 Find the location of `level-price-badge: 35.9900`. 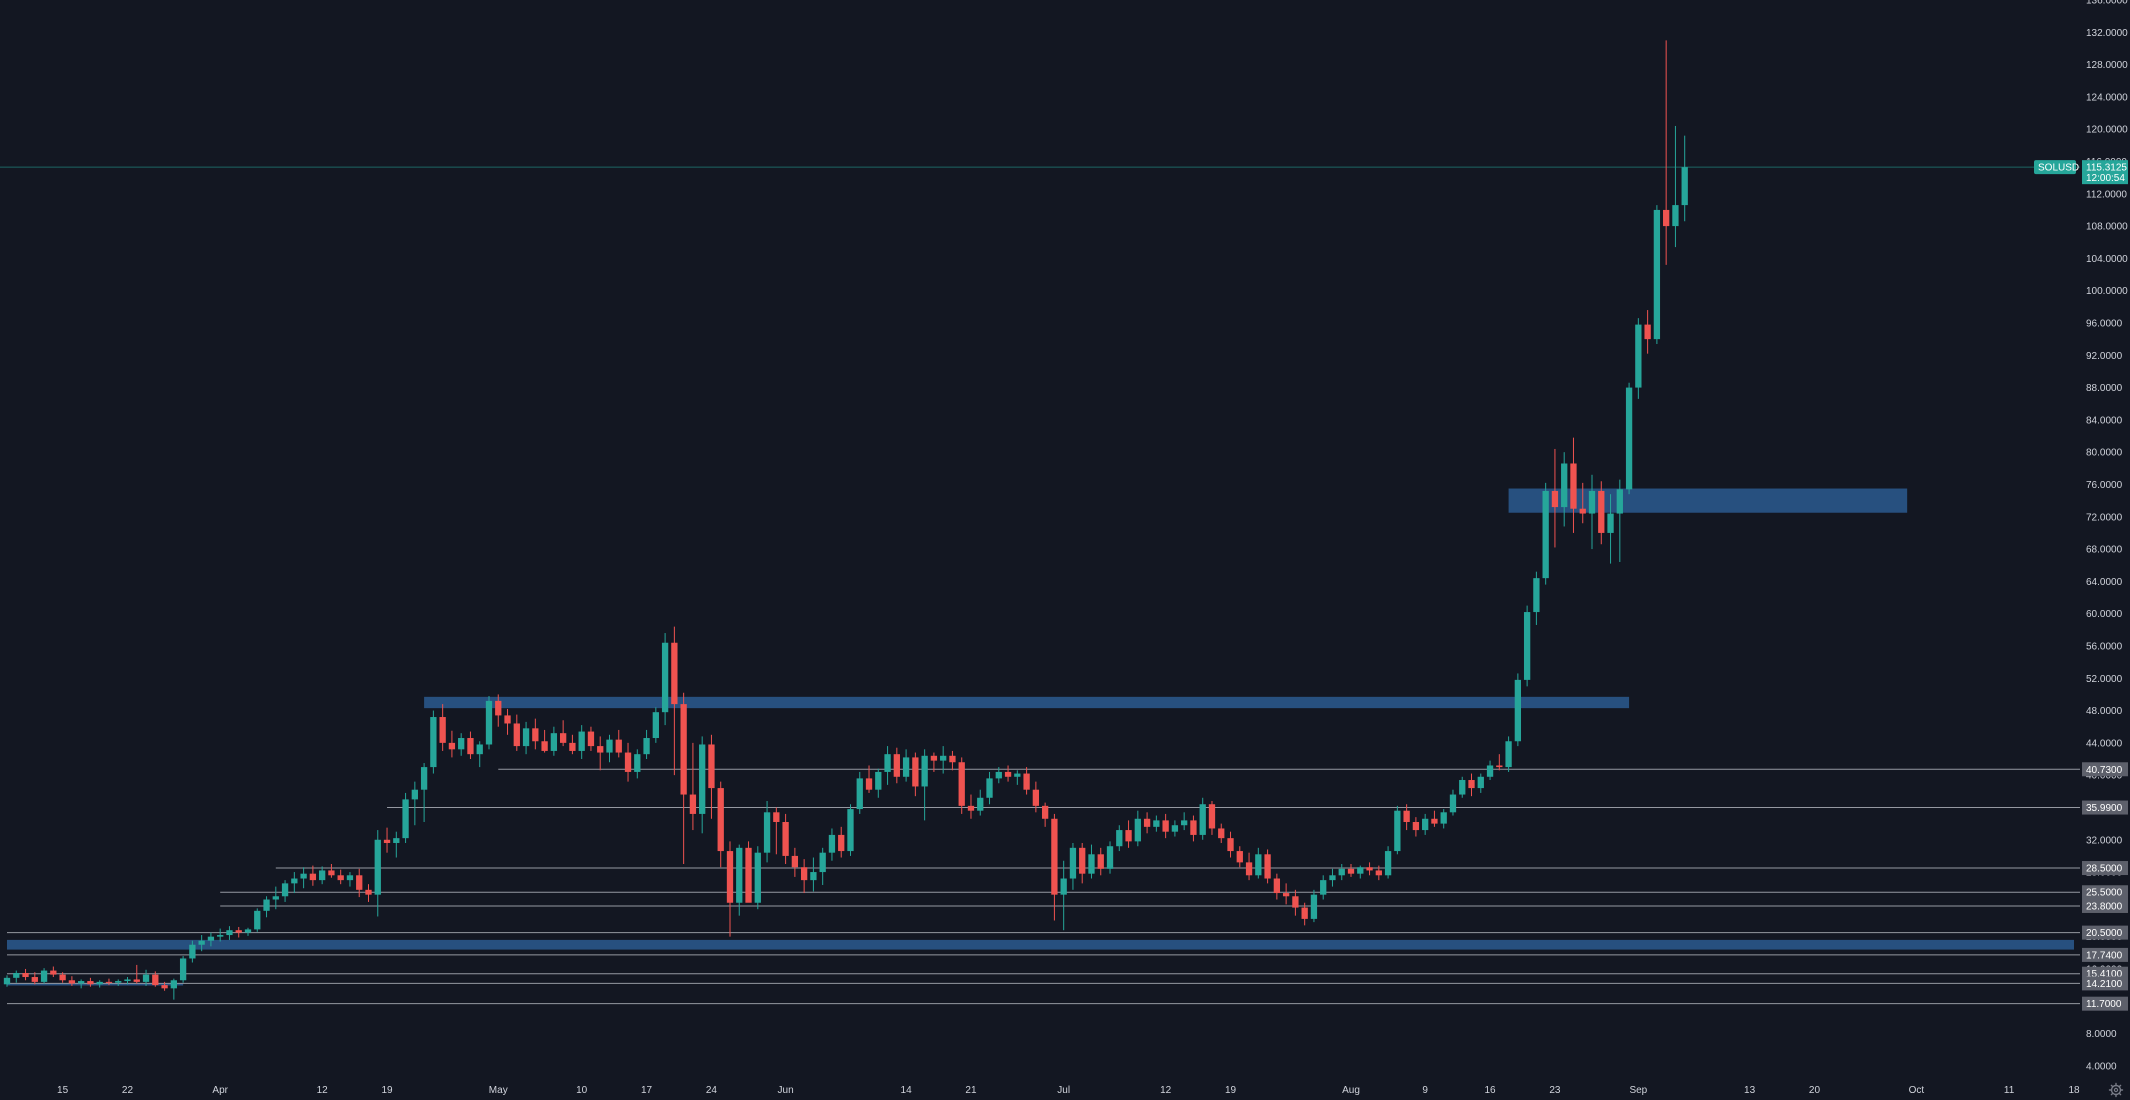

level-price-badge: 35.9900 is located at coordinates (2105, 807).